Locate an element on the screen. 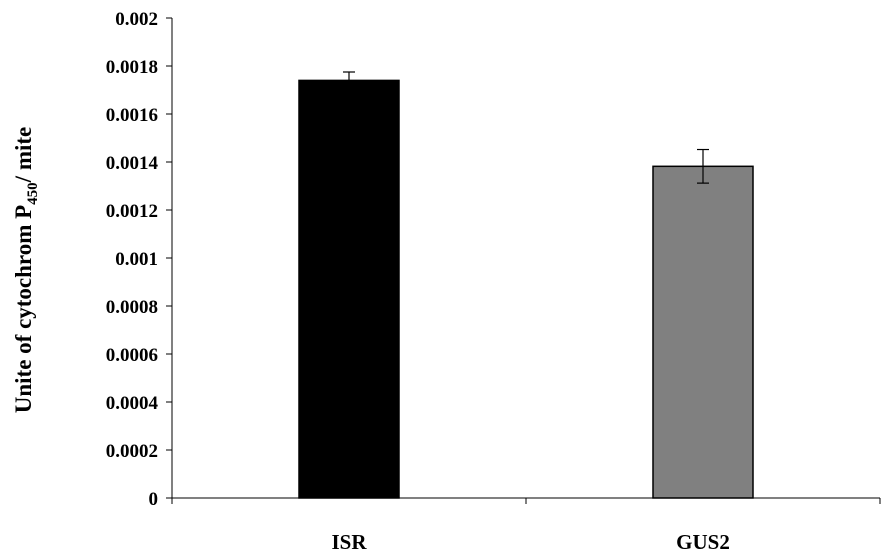 The height and width of the screenshot is (558, 885). y-tick-label: 0.0018 is located at coordinates (132, 67).